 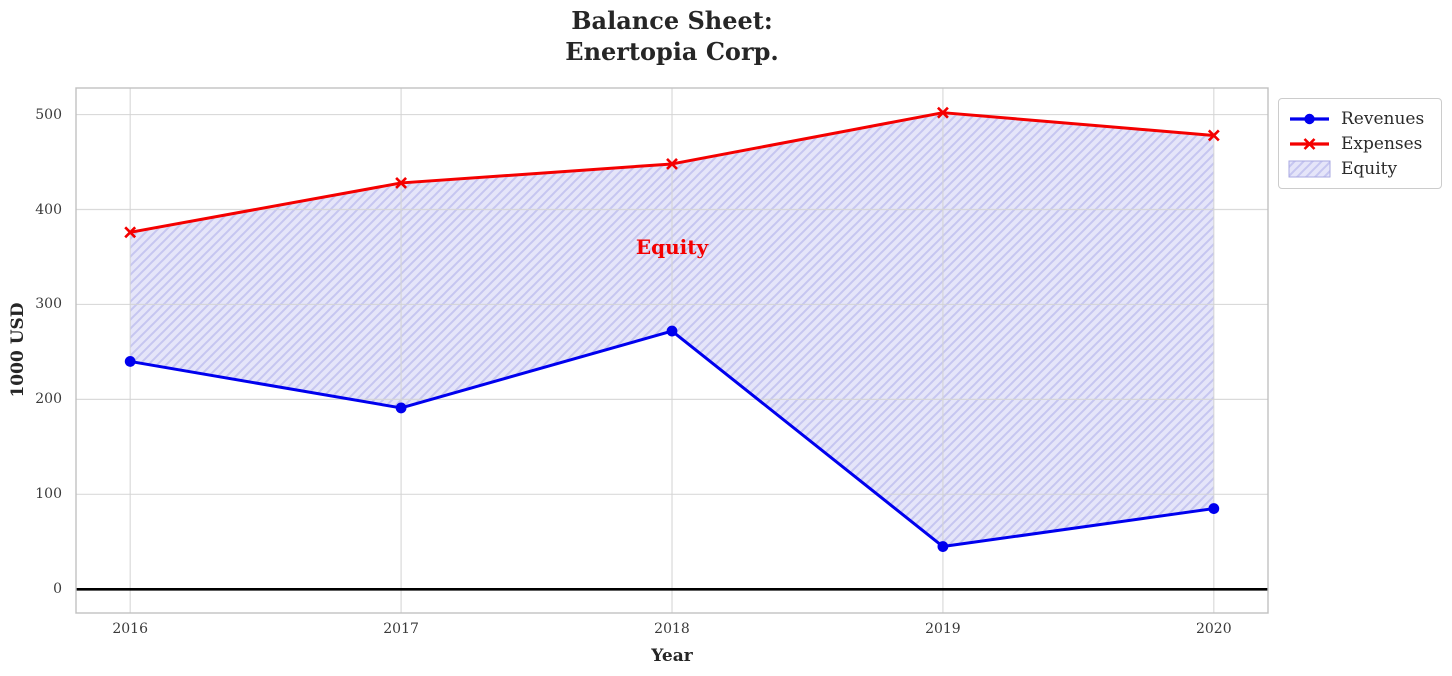 I want to click on x-axis-label: Year, so click(x=672, y=656).